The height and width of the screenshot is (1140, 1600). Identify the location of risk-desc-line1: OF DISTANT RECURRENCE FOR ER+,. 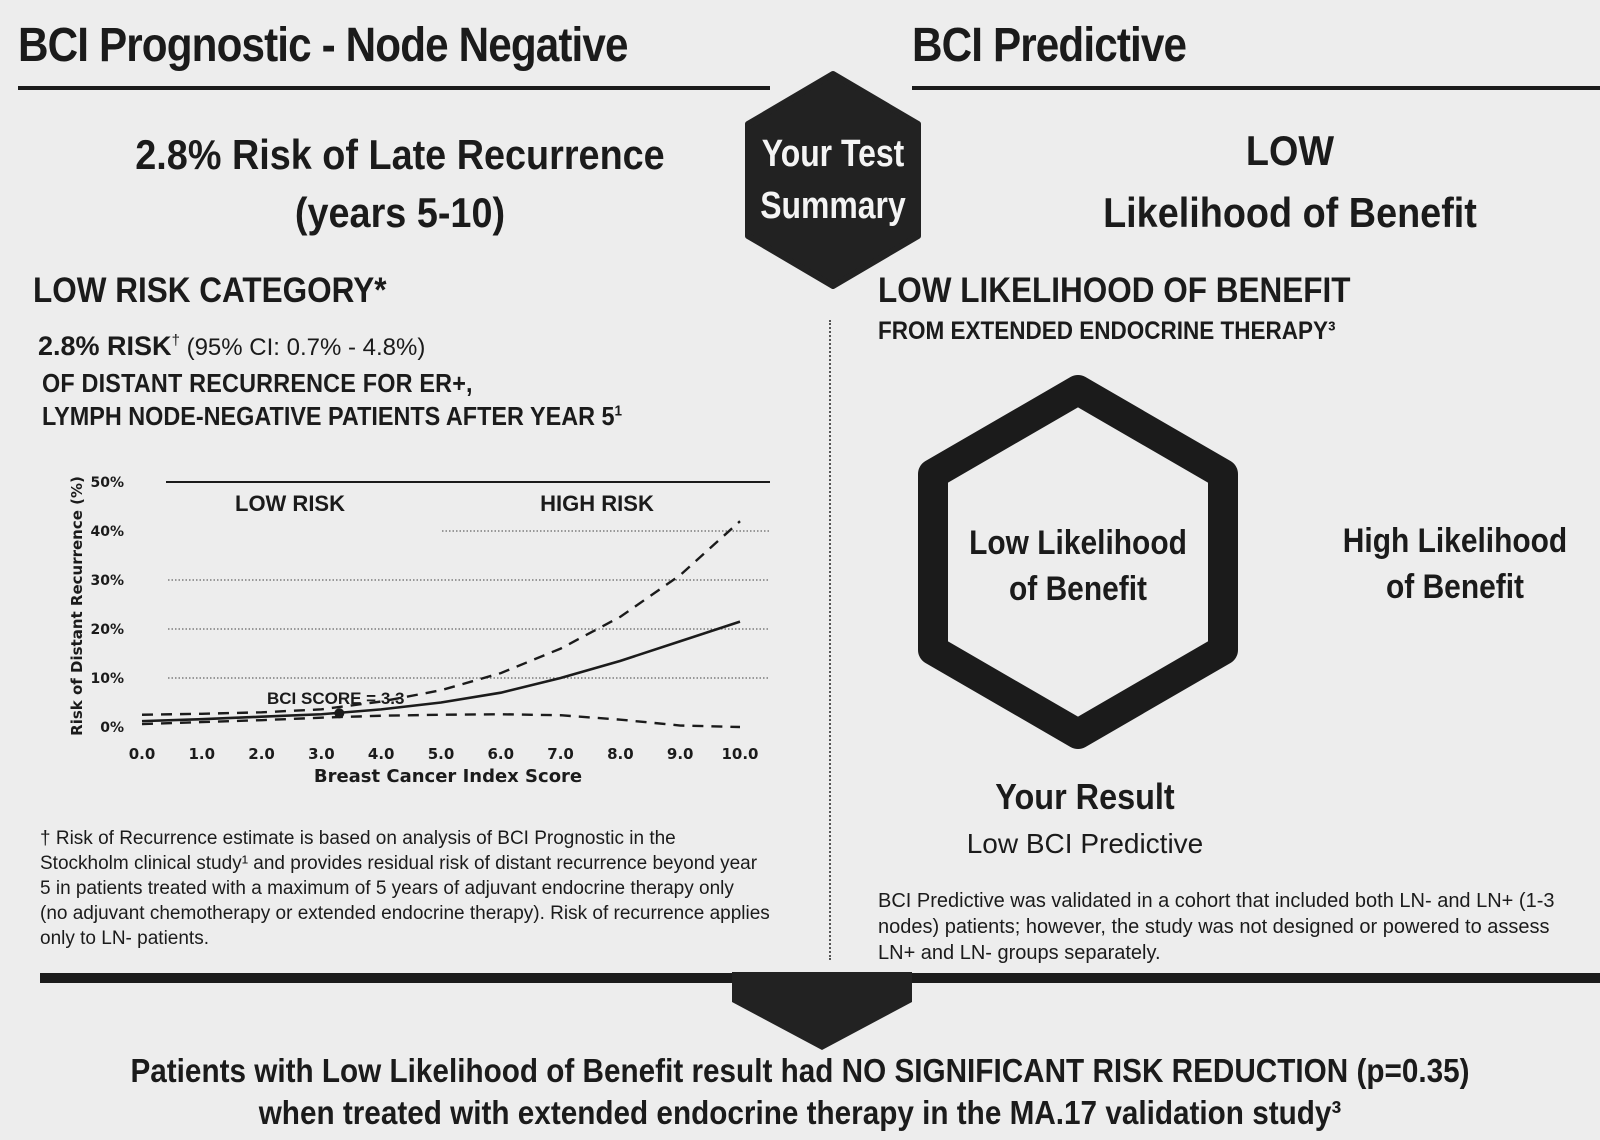
(257, 383).